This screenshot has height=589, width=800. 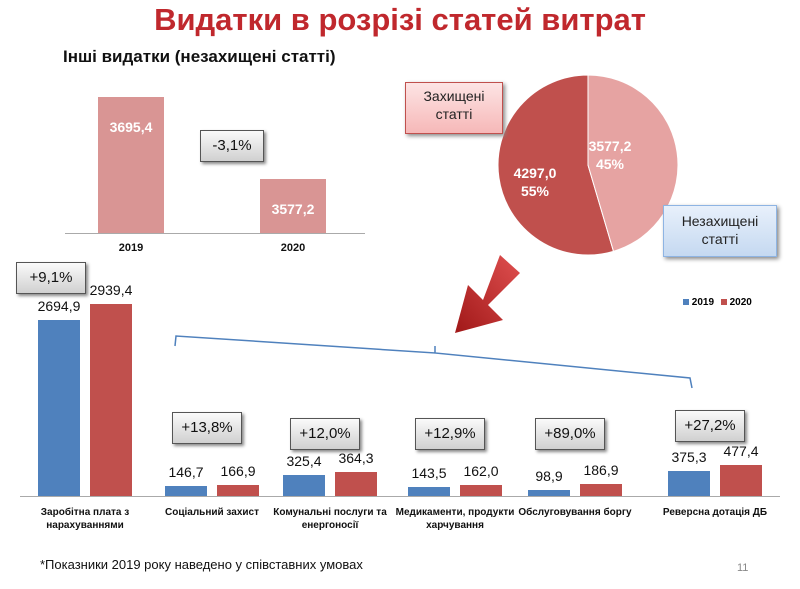 I want to click on pie-slice-unprotected, so click(x=633, y=163).